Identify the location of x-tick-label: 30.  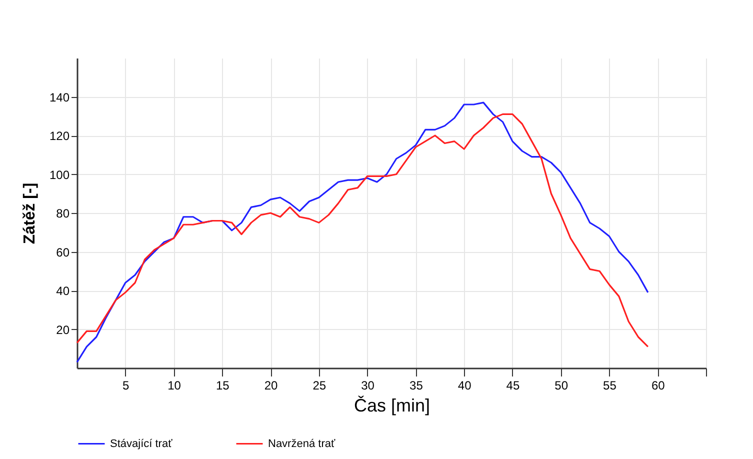
(368, 385).